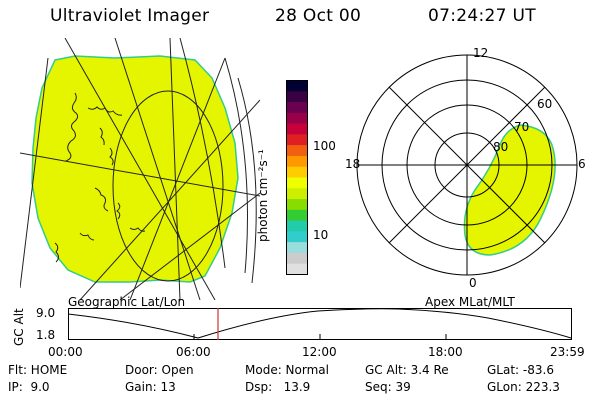  Describe the element at coordinates (582, 164) in the screenshot. I see `mlt-label-6: 6` at that location.